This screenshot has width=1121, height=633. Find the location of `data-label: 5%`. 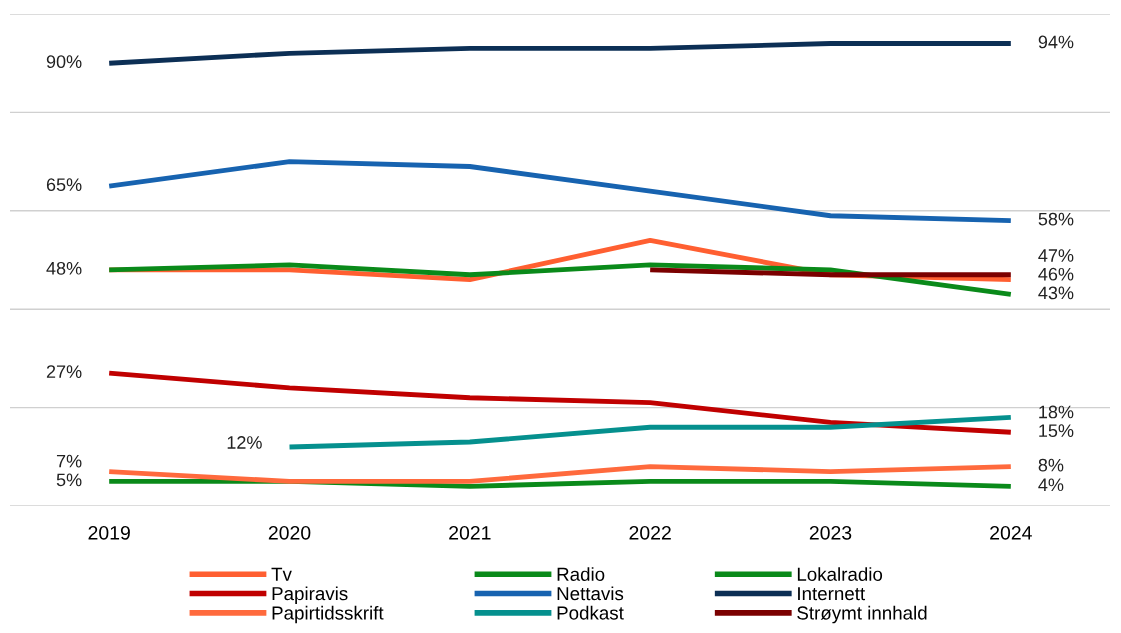

data-label: 5% is located at coordinates (69, 480).